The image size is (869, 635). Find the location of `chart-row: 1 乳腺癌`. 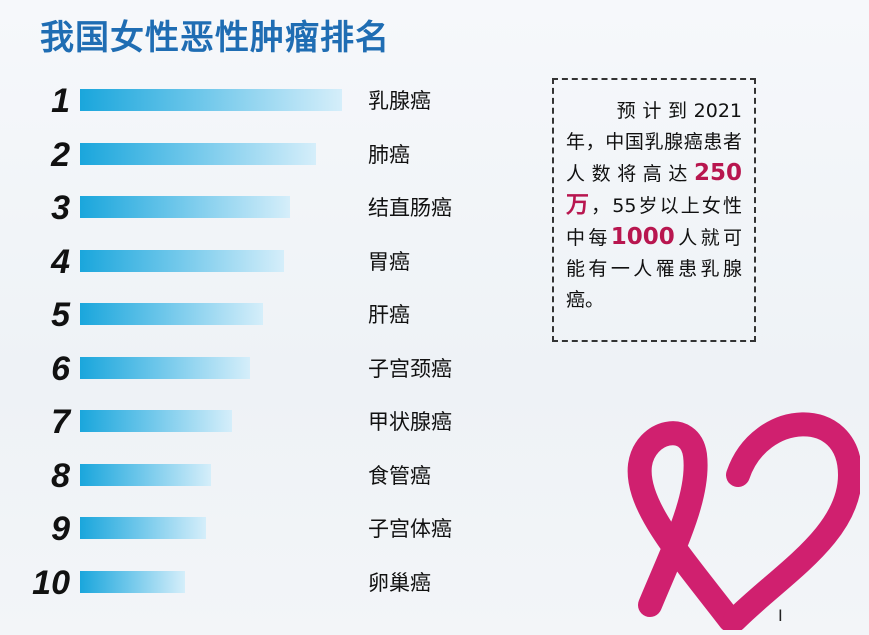

chart-row: 1 乳腺癌 is located at coordinates (240, 101).